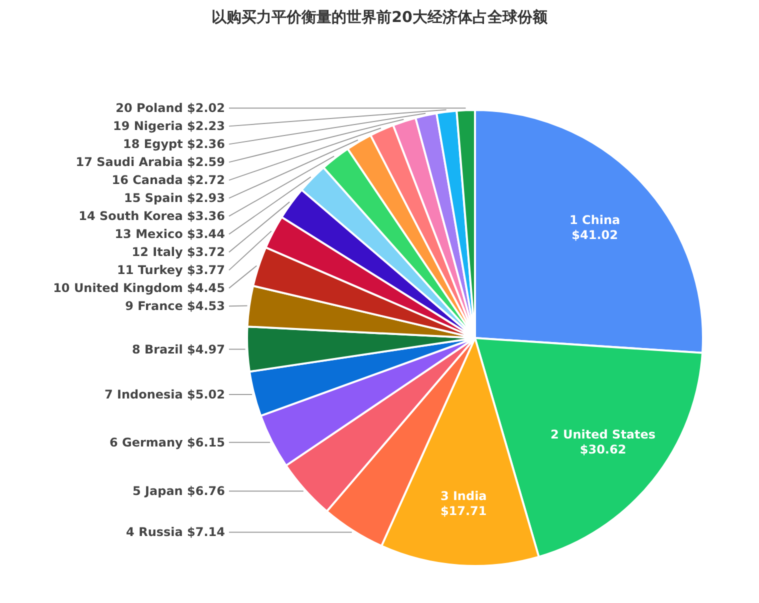 The width and height of the screenshot is (759, 603). I want to click on slice-label: 17 Saudi Arabia $2.59, so click(150, 162).